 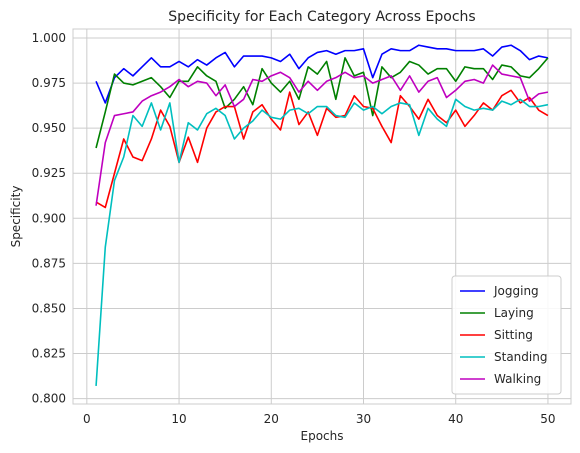 What do you see at coordinates (87, 419) in the screenshot?
I see `x-tick-label: 0` at bounding box center [87, 419].